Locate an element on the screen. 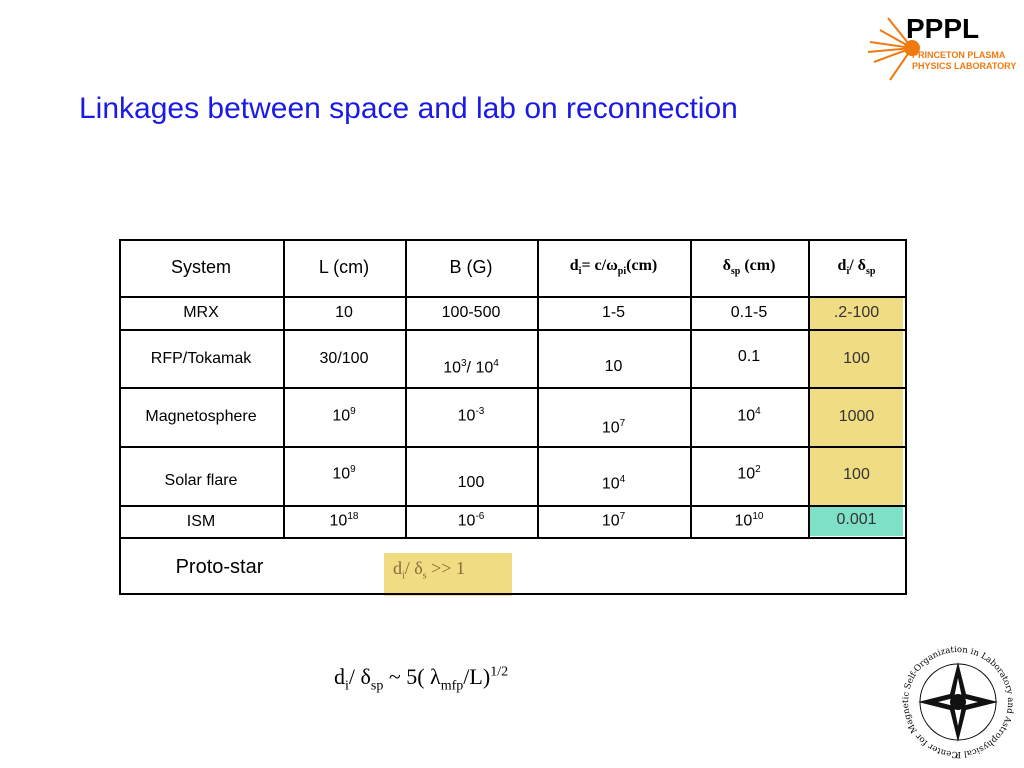 The image size is (1024, 768). logo-name: PPPL is located at coordinates (942, 28).